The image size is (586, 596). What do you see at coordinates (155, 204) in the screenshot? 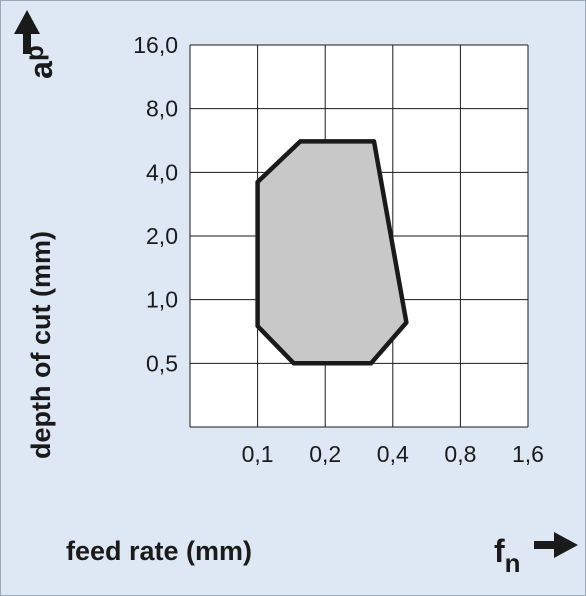
I see `y-tick-labels: 0,5 1,0 2,0 4,0 8,0 16,0` at bounding box center [155, 204].